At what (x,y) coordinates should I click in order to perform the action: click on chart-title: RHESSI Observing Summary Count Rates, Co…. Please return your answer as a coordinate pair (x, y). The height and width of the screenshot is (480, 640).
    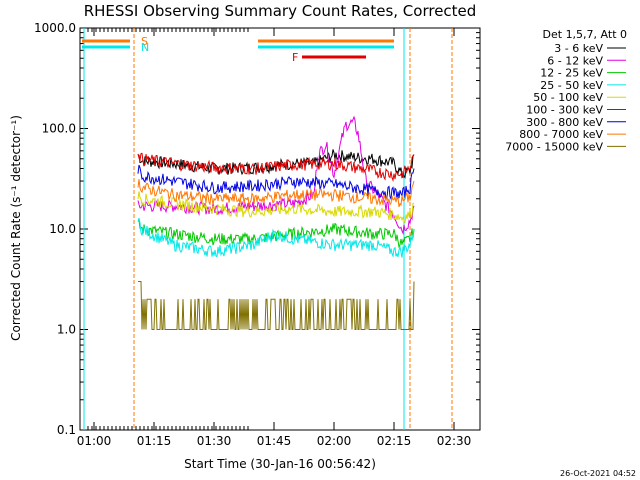
    Looking at the image, I should click on (280, 11).